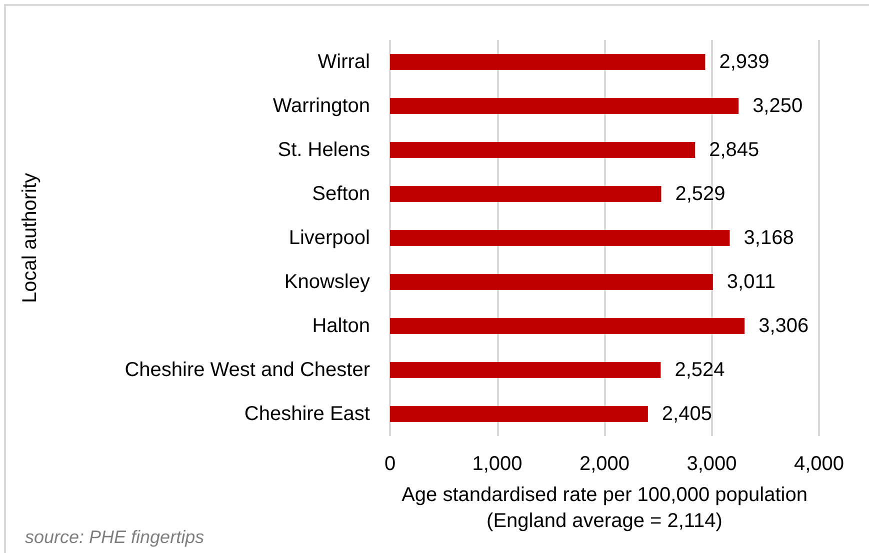 This screenshot has width=869, height=553. Describe the element at coordinates (700, 194) in the screenshot. I see `data-label: 2,529` at that location.